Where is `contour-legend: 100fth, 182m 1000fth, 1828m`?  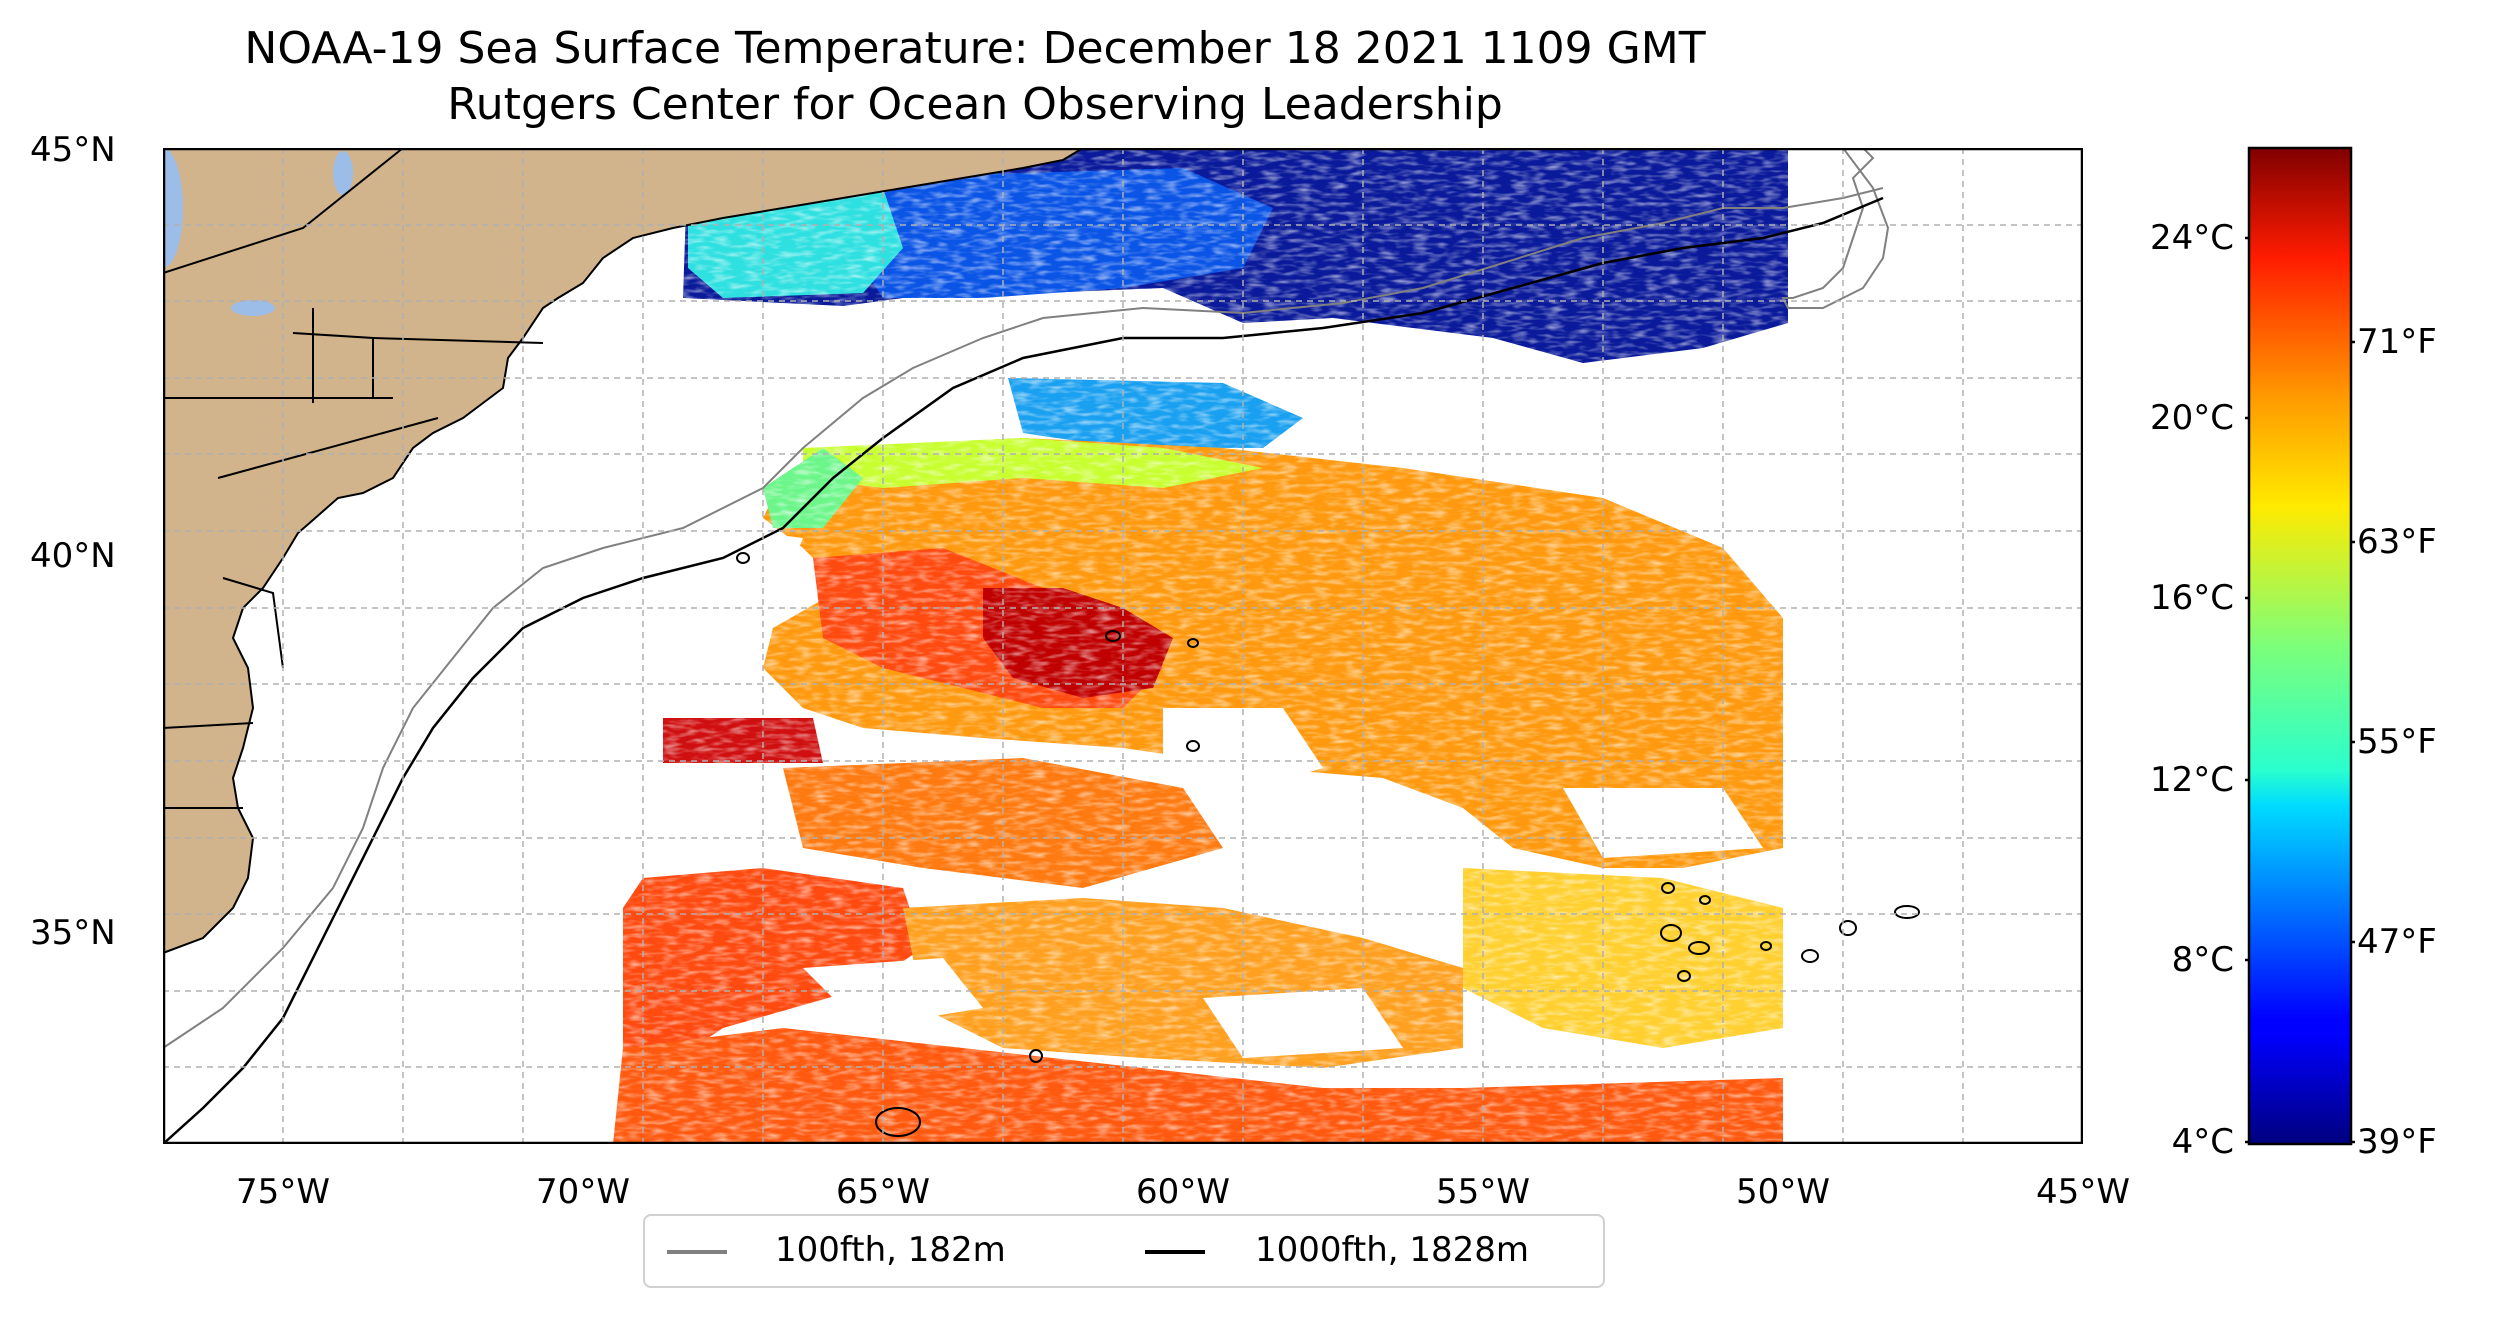 contour-legend: 100fth, 182m 1000fth, 1828m is located at coordinates (1124, 1251).